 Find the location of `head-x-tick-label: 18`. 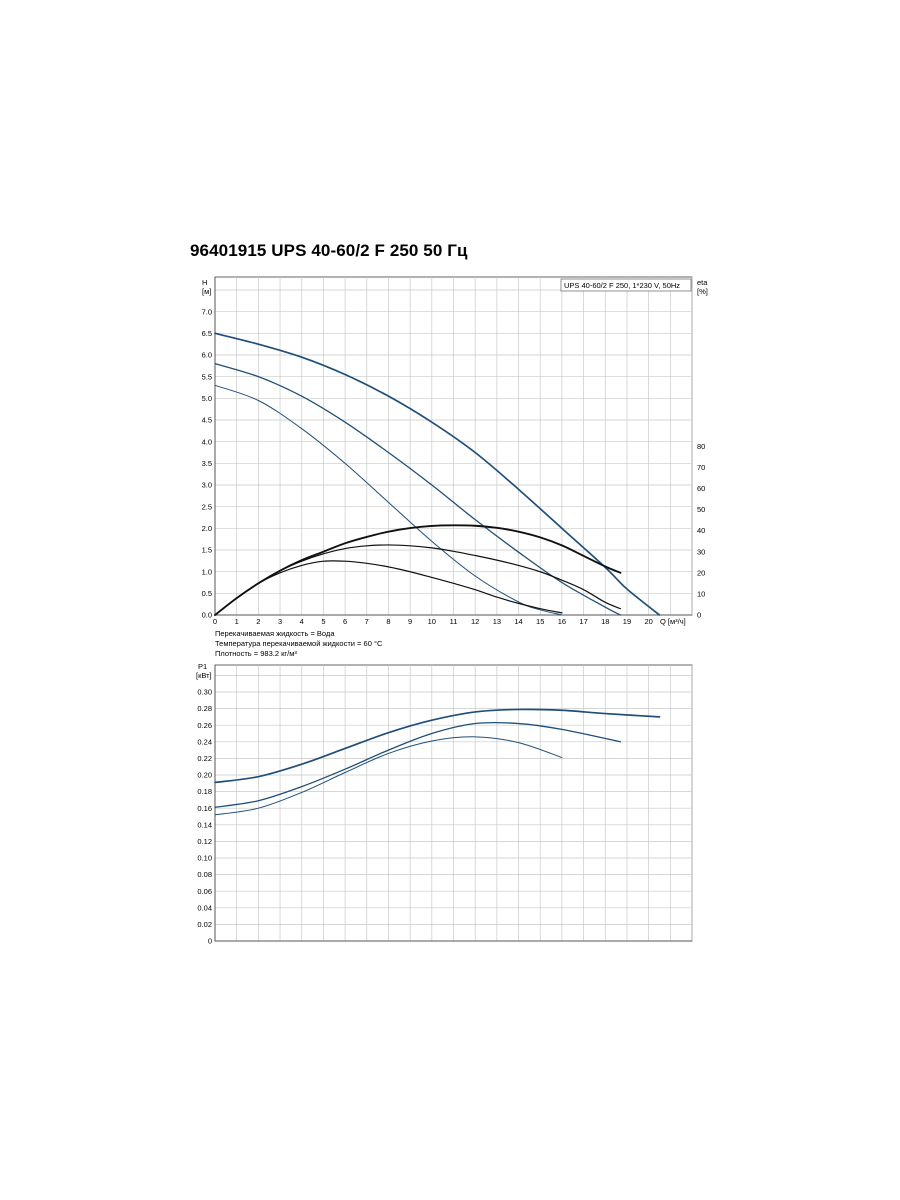

head-x-tick-label: 18 is located at coordinates (605, 621).